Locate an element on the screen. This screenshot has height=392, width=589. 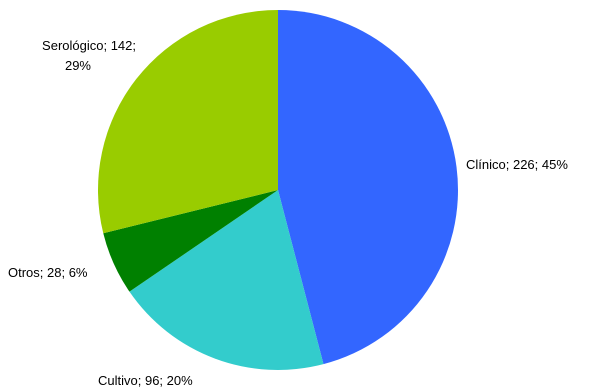
data-label-otros: Otros; 28; 6% is located at coordinates (48, 272).